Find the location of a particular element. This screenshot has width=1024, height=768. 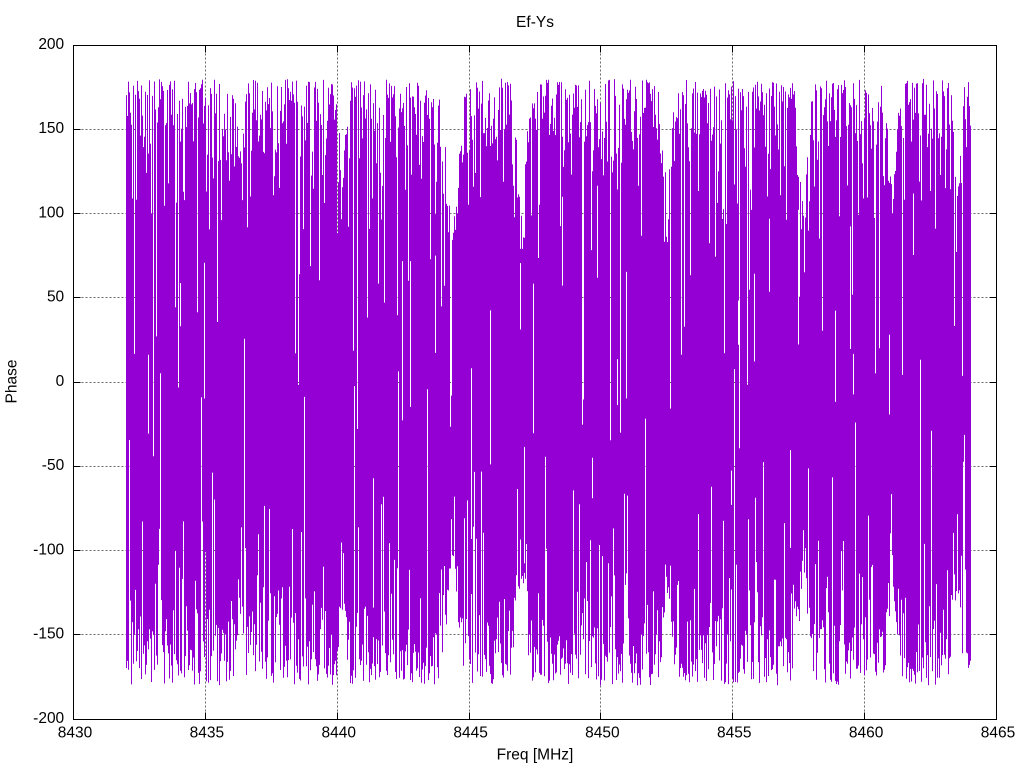

svg-text: 8460 is located at coordinates (866, 732).